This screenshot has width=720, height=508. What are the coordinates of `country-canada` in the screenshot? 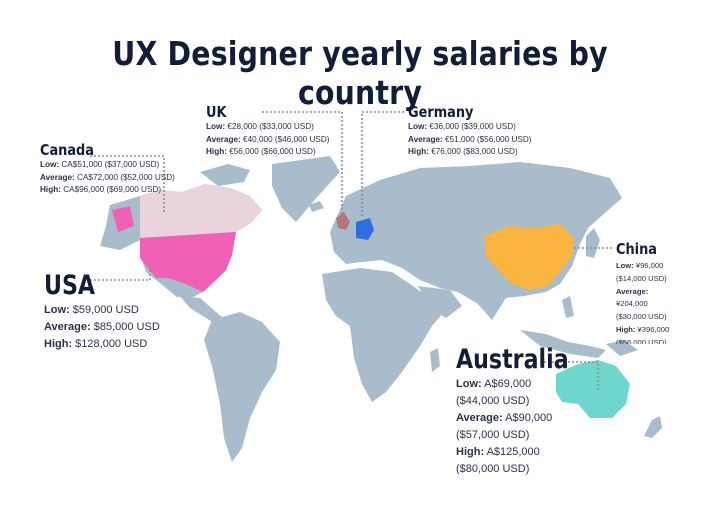 It's located at (201, 211).